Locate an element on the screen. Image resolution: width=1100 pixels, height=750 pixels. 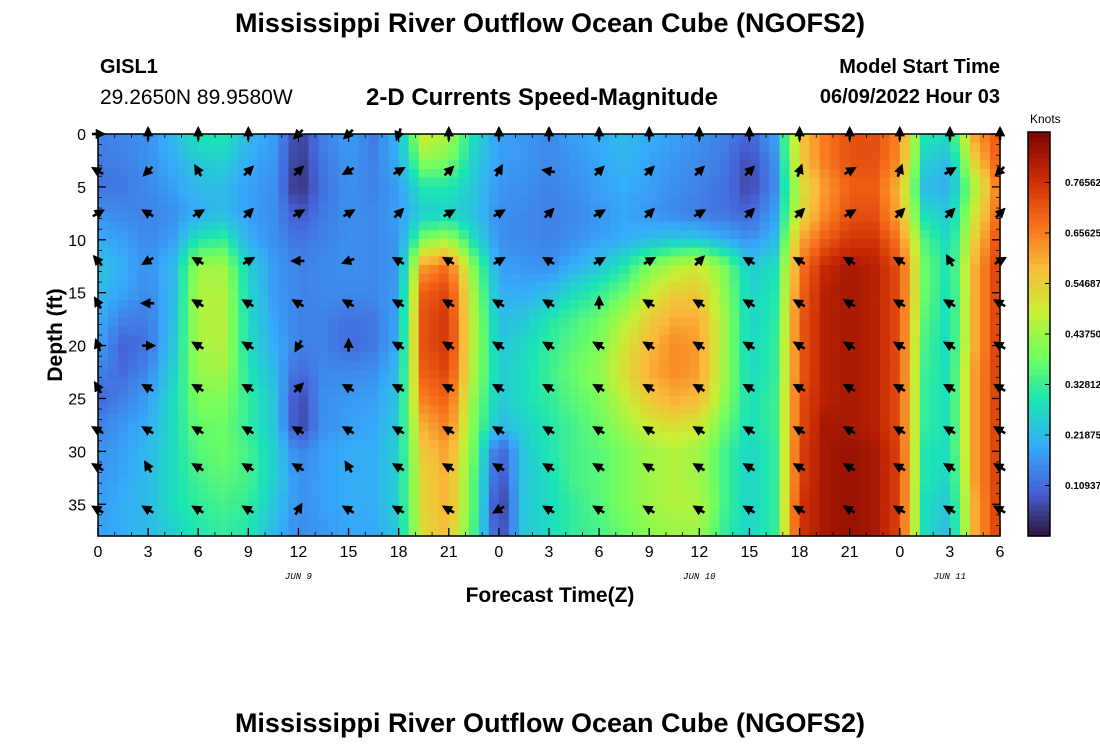
x-tick-label: 21 is located at coordinates (850, 552).